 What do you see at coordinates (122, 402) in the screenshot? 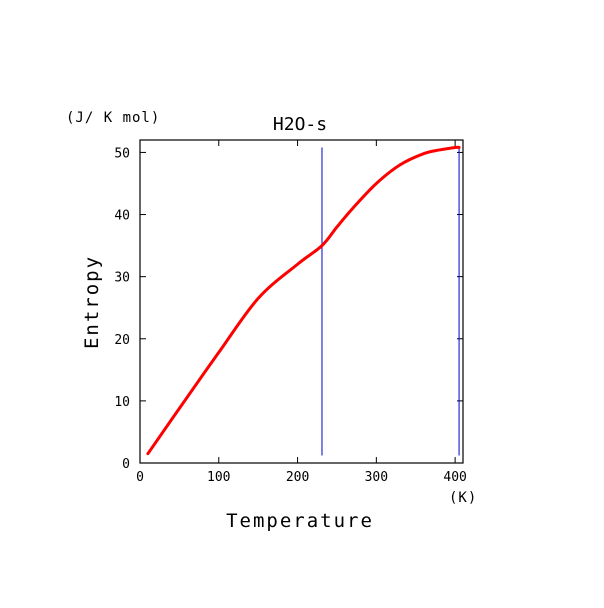
I see `y-tick-label: 10` at bounding box center [122, 402].